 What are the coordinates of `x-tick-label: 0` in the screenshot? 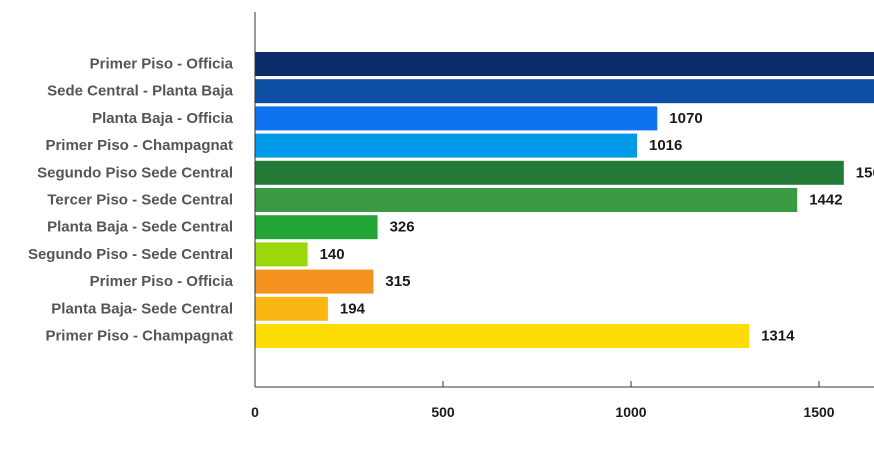 It's located at (255, 412).